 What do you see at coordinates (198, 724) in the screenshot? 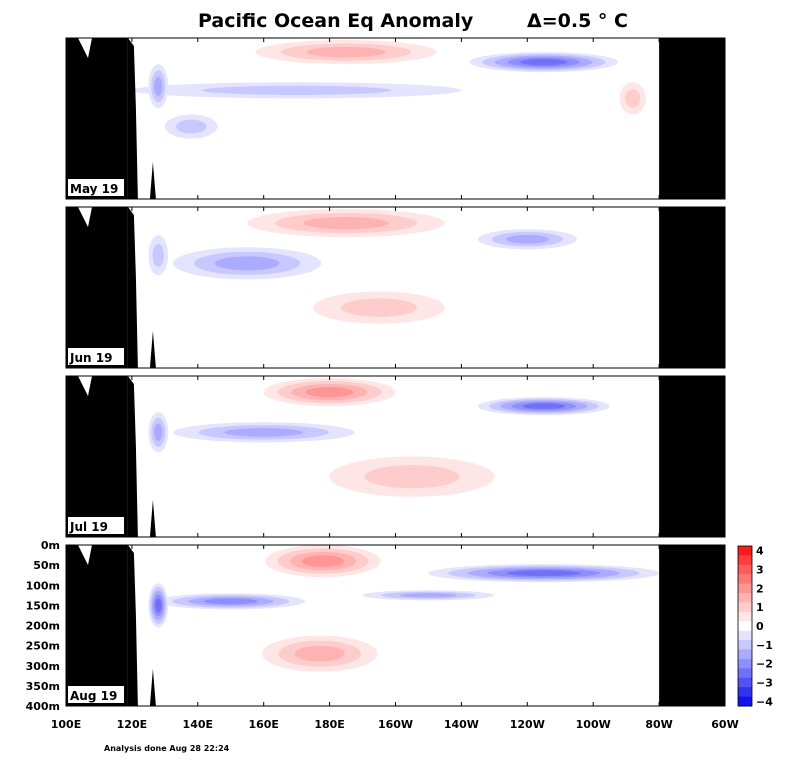
I see `x-tick-label: 140E` at bounding box center [198, 724].